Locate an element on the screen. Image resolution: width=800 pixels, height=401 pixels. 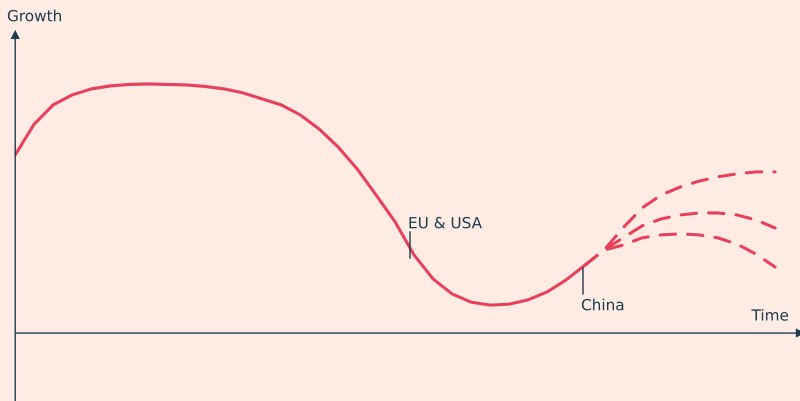
y-axis-title: Growth is located at coordinates (34, 16).